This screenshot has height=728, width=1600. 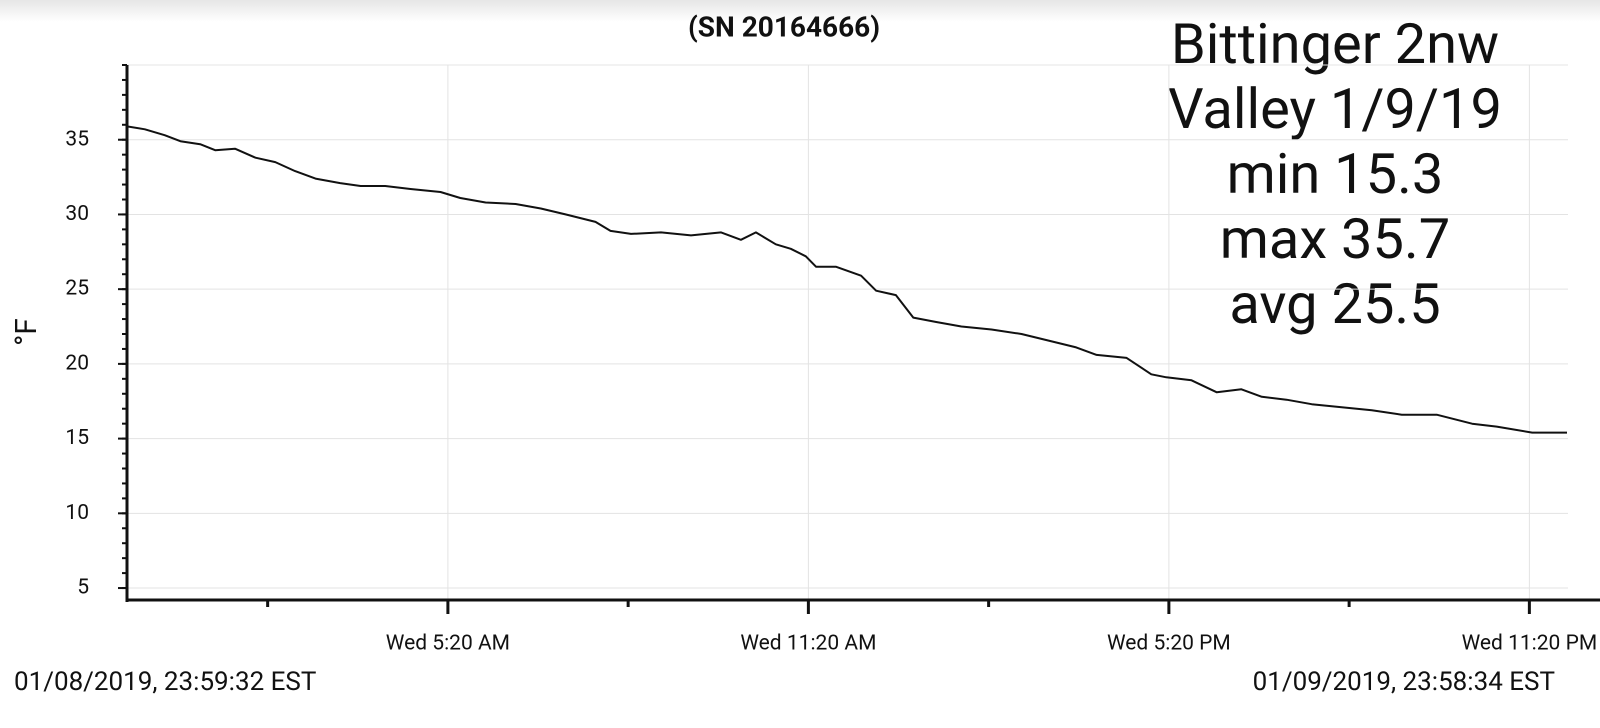 What do you see at coordinates (77, 139) in the screenshot?
I see `y-tick-label: 35` at bounding box center [77, 139].